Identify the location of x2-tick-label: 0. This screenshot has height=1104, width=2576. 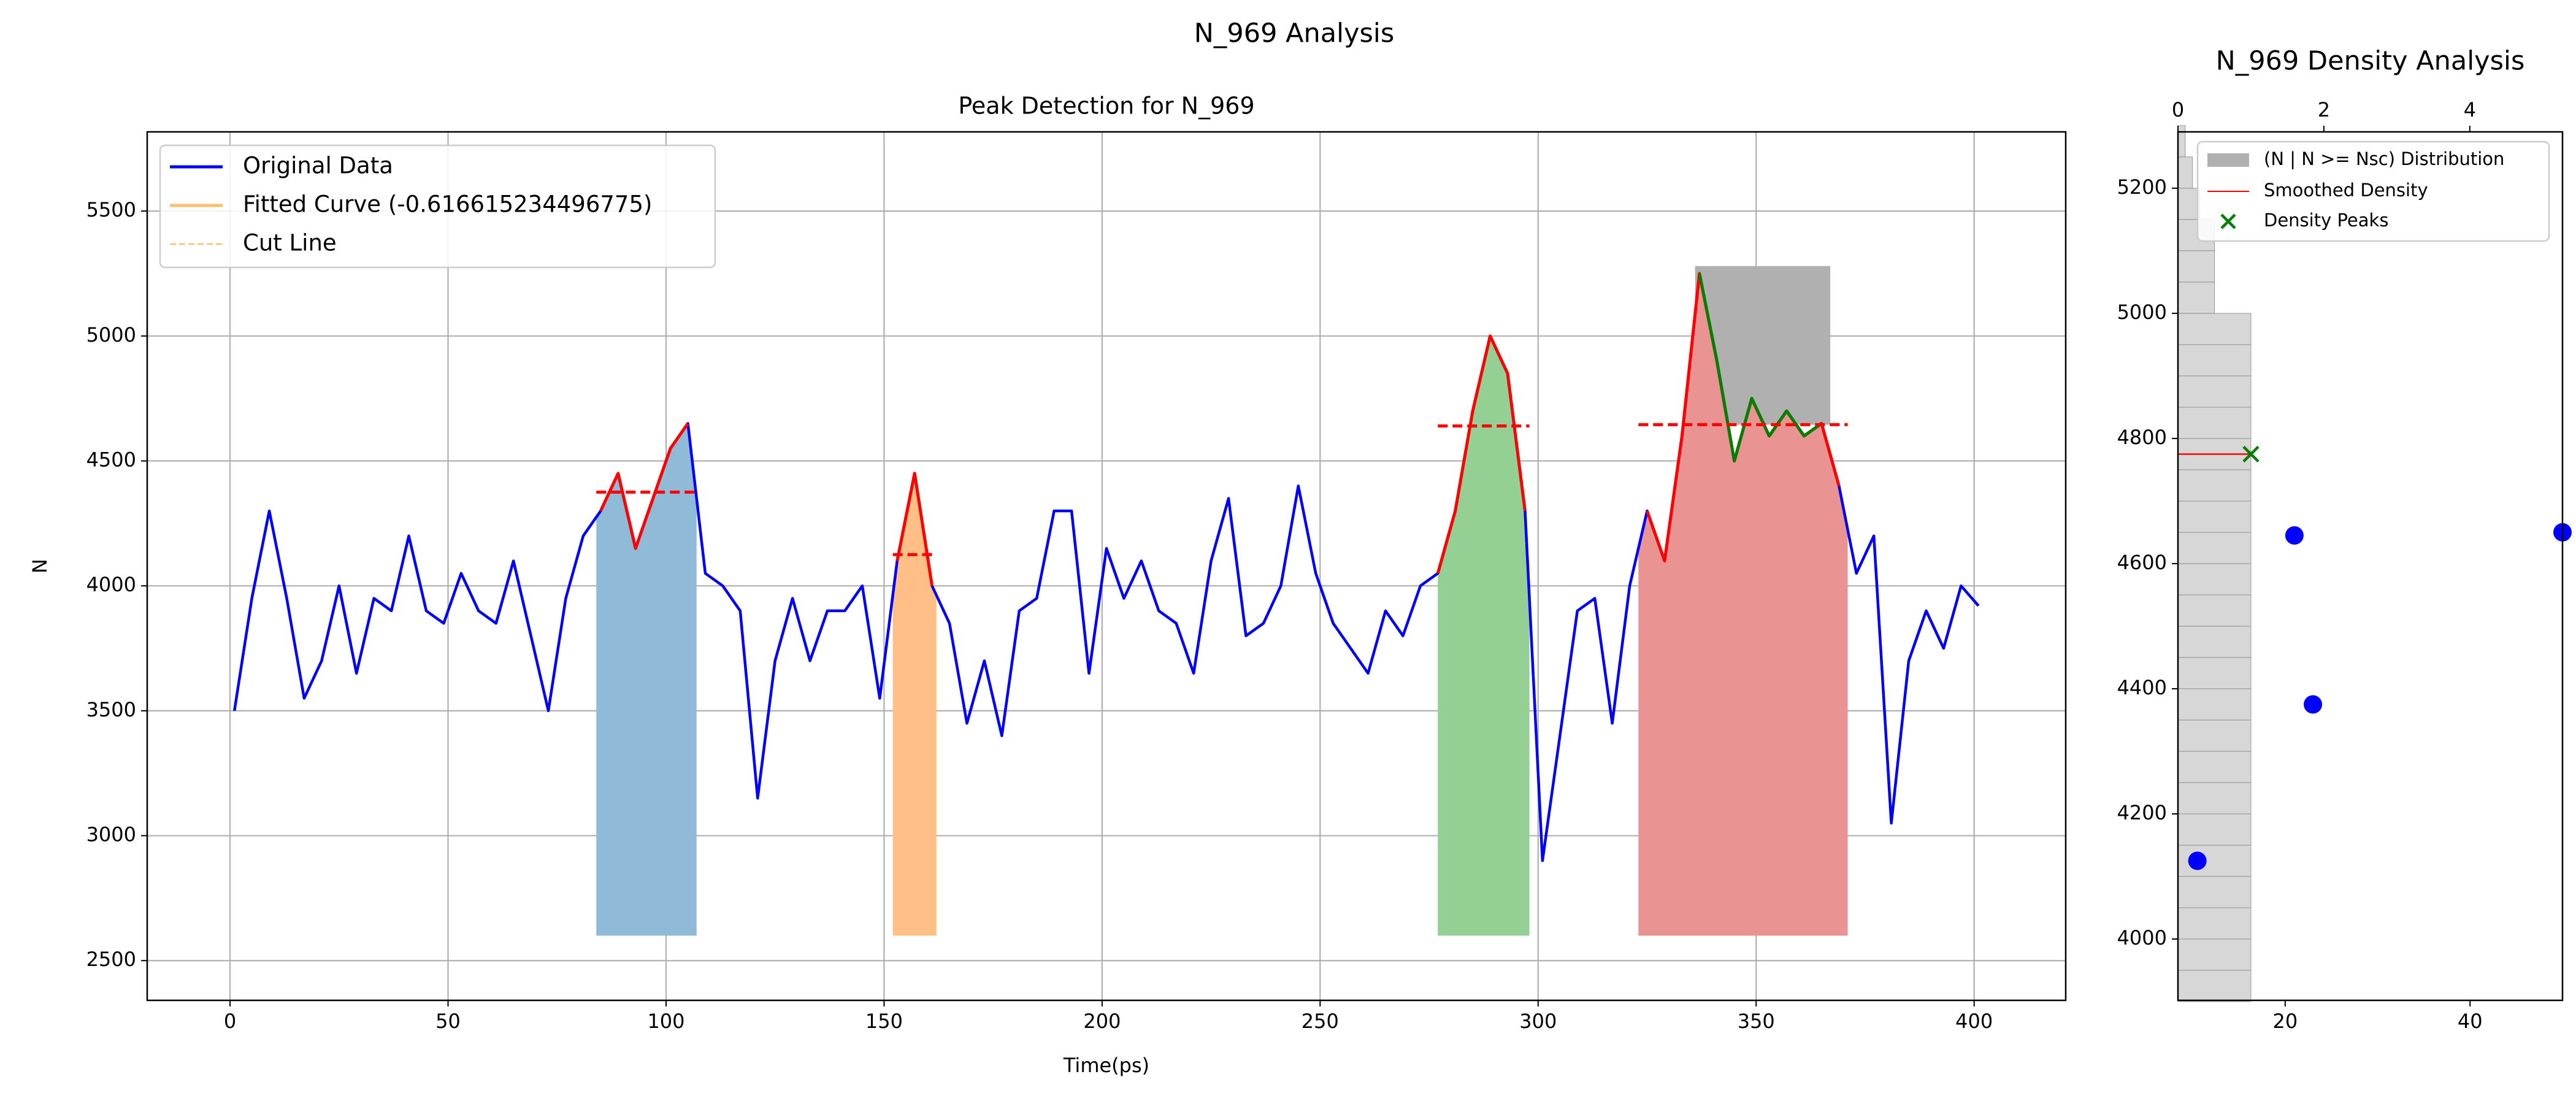
(2178, 109).